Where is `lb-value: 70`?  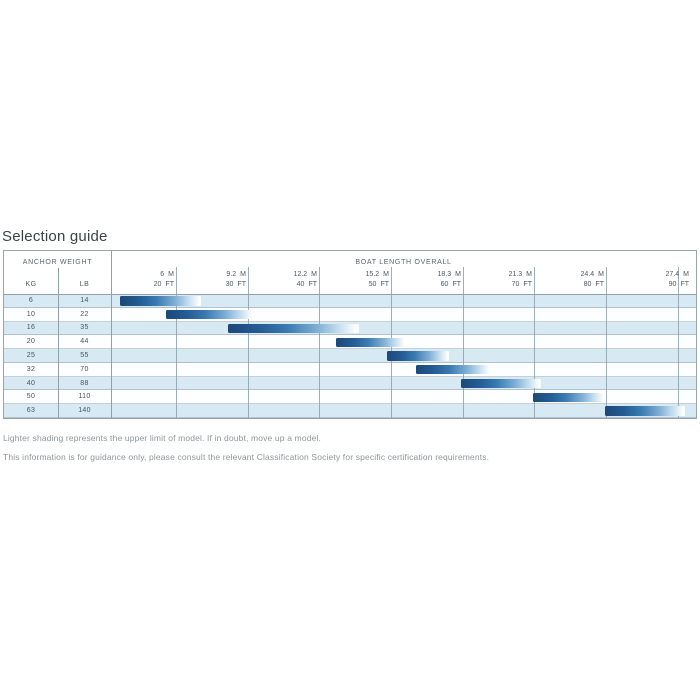
lb-value: 70 is located at coordinates (84, 369).